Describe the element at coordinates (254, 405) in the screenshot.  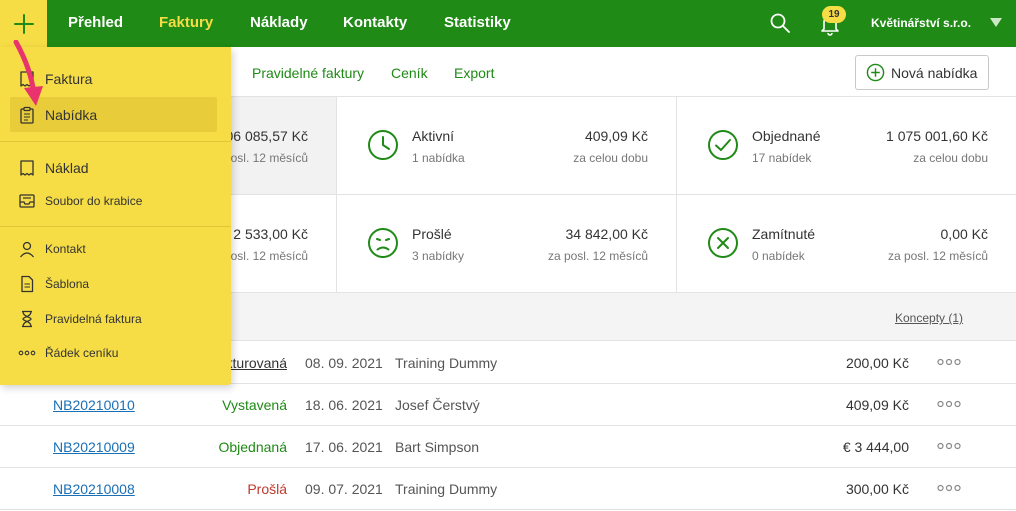
I see `status-text: Vystavená` at that location.